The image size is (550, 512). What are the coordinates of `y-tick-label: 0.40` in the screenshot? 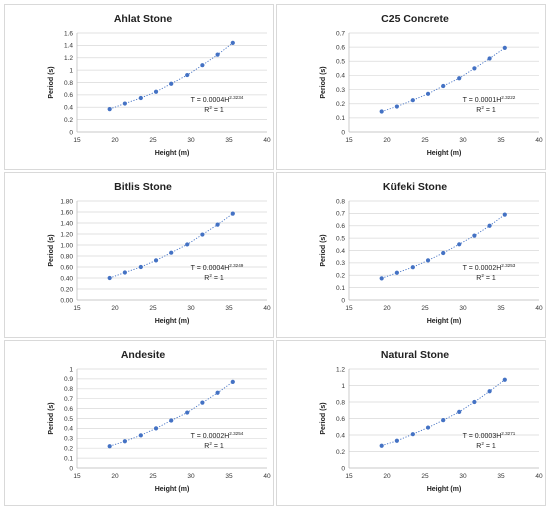 It's located at (66, 278).